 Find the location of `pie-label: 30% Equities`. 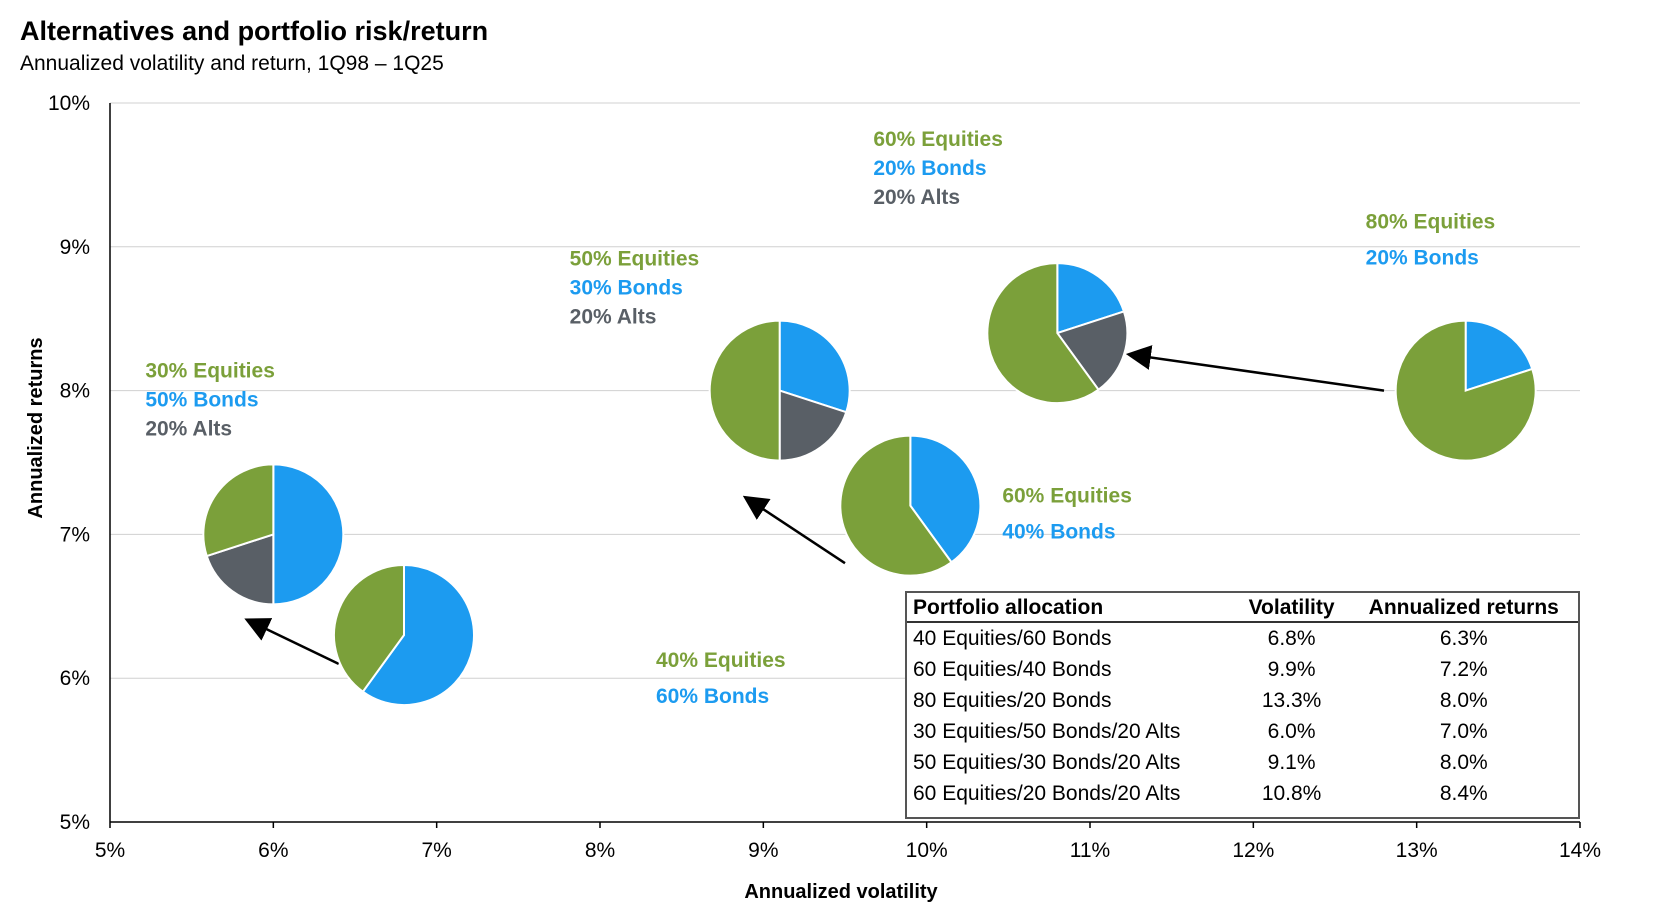

pie-label: 30% Equities is located at coordinates (210, 370).